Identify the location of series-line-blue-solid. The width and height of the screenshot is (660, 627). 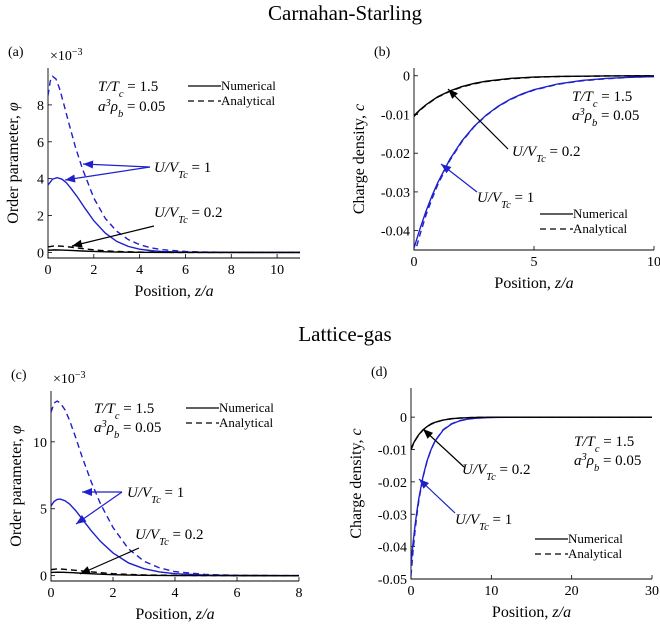
(534, 162).